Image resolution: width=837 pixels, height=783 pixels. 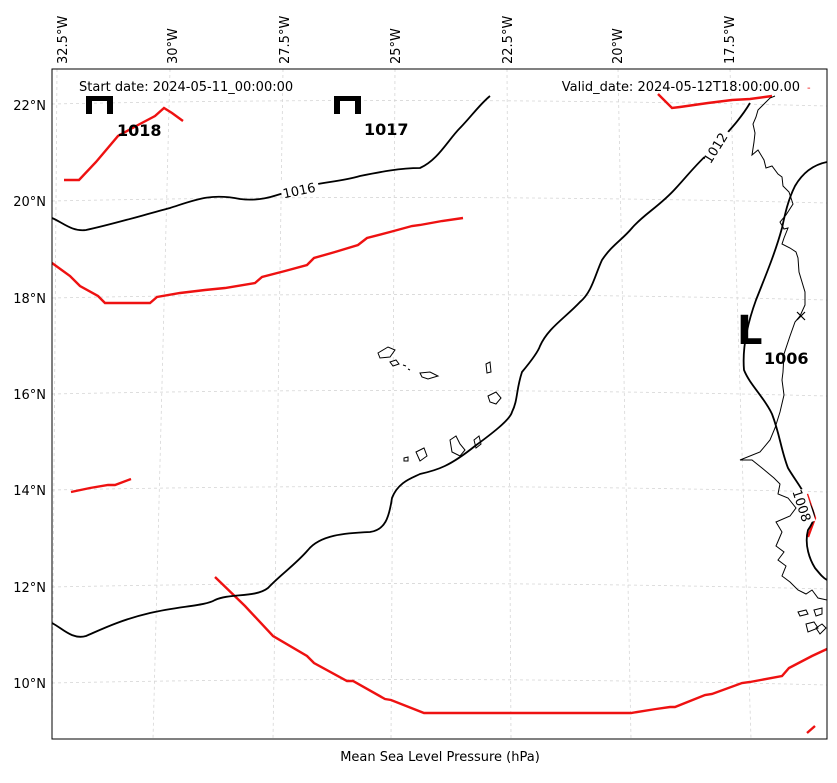 I want to click on high-1-value: 1018, so click(x=139, y=130).